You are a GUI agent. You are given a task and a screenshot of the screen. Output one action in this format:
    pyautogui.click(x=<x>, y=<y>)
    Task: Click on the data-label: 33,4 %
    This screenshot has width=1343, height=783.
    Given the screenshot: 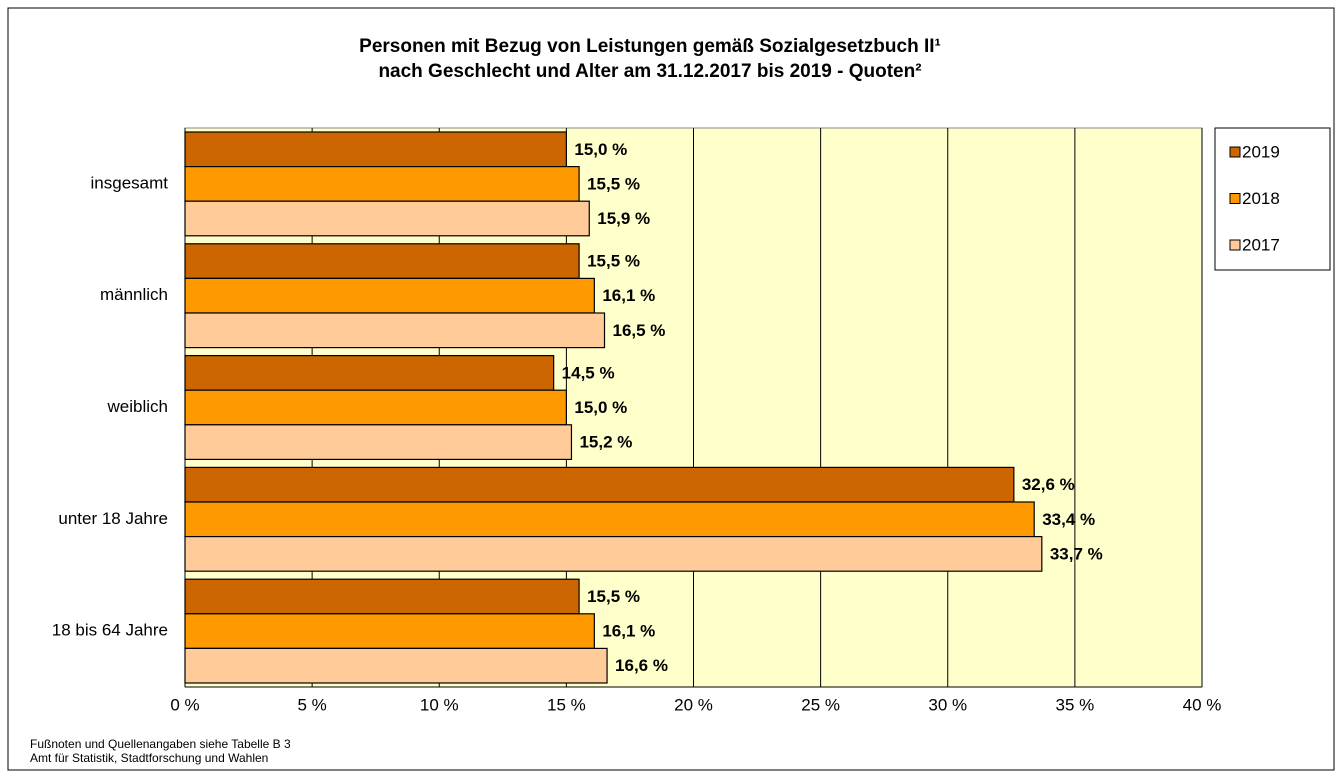 What is the action you would take?
    pyautogui.click(x=1068, y=519)
    